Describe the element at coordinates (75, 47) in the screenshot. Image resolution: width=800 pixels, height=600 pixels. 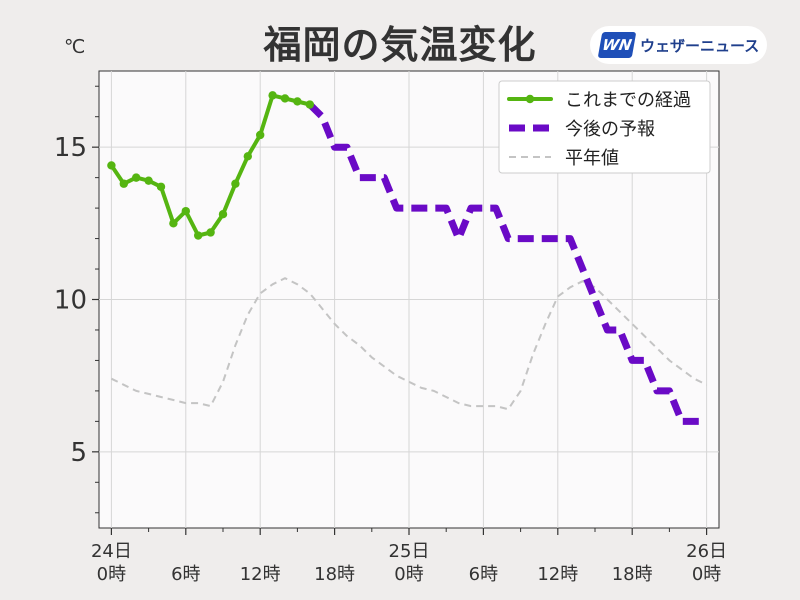
I see `y-unit-label: ℃` at that location.